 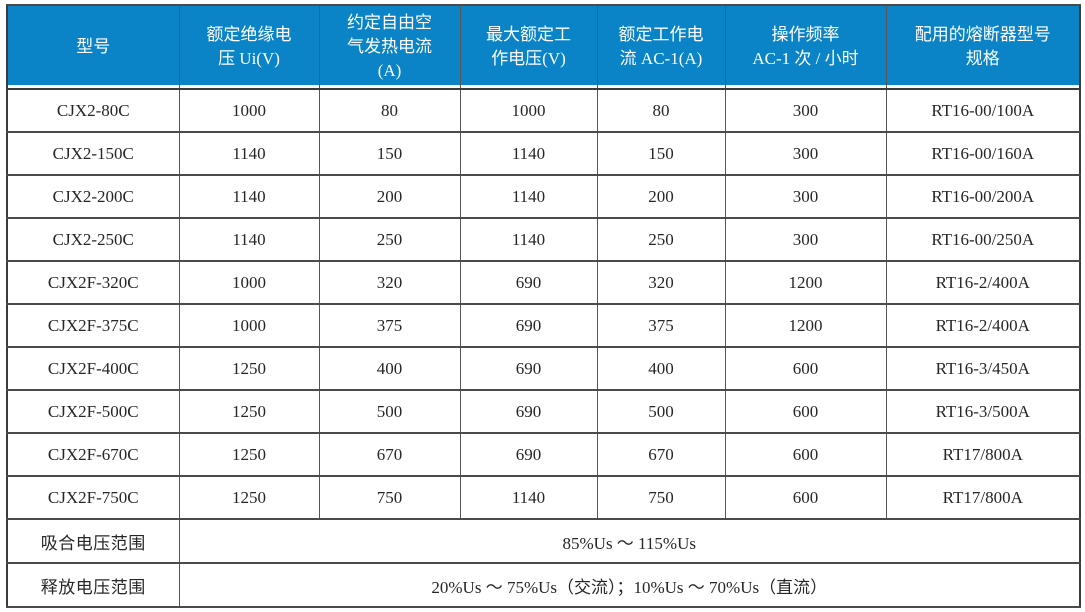 I want to click on model-cell: CJX2-250C, so click(x=93, y=239).